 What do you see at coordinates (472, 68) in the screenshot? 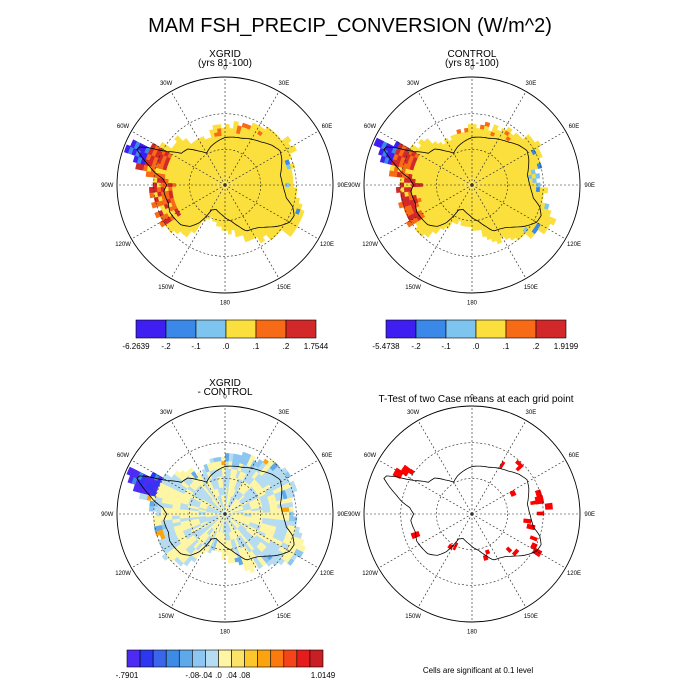
I see `lon-label: 0` at bounding box center [472, 68].